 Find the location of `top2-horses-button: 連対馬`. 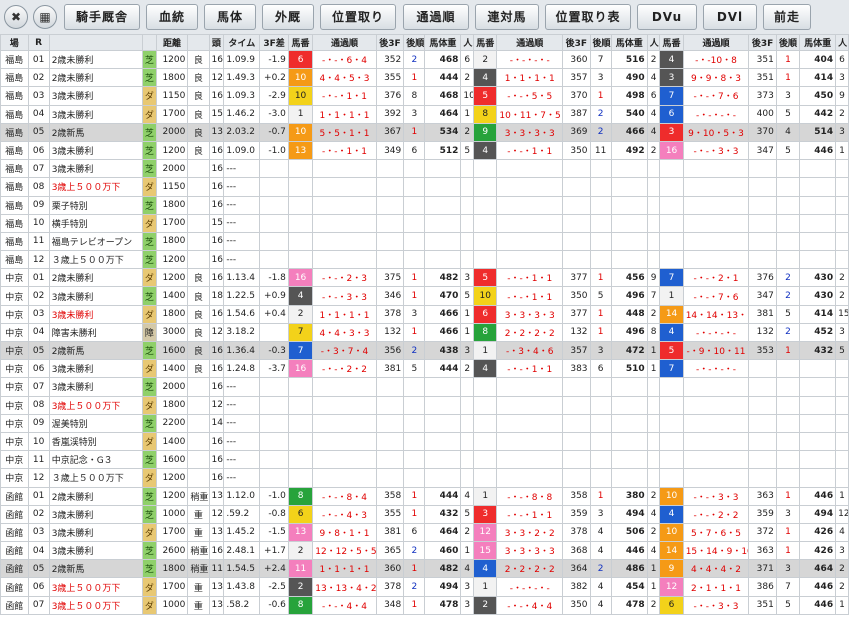

top2-horses-button: 連対馬 is located at coordinates (507, 17).